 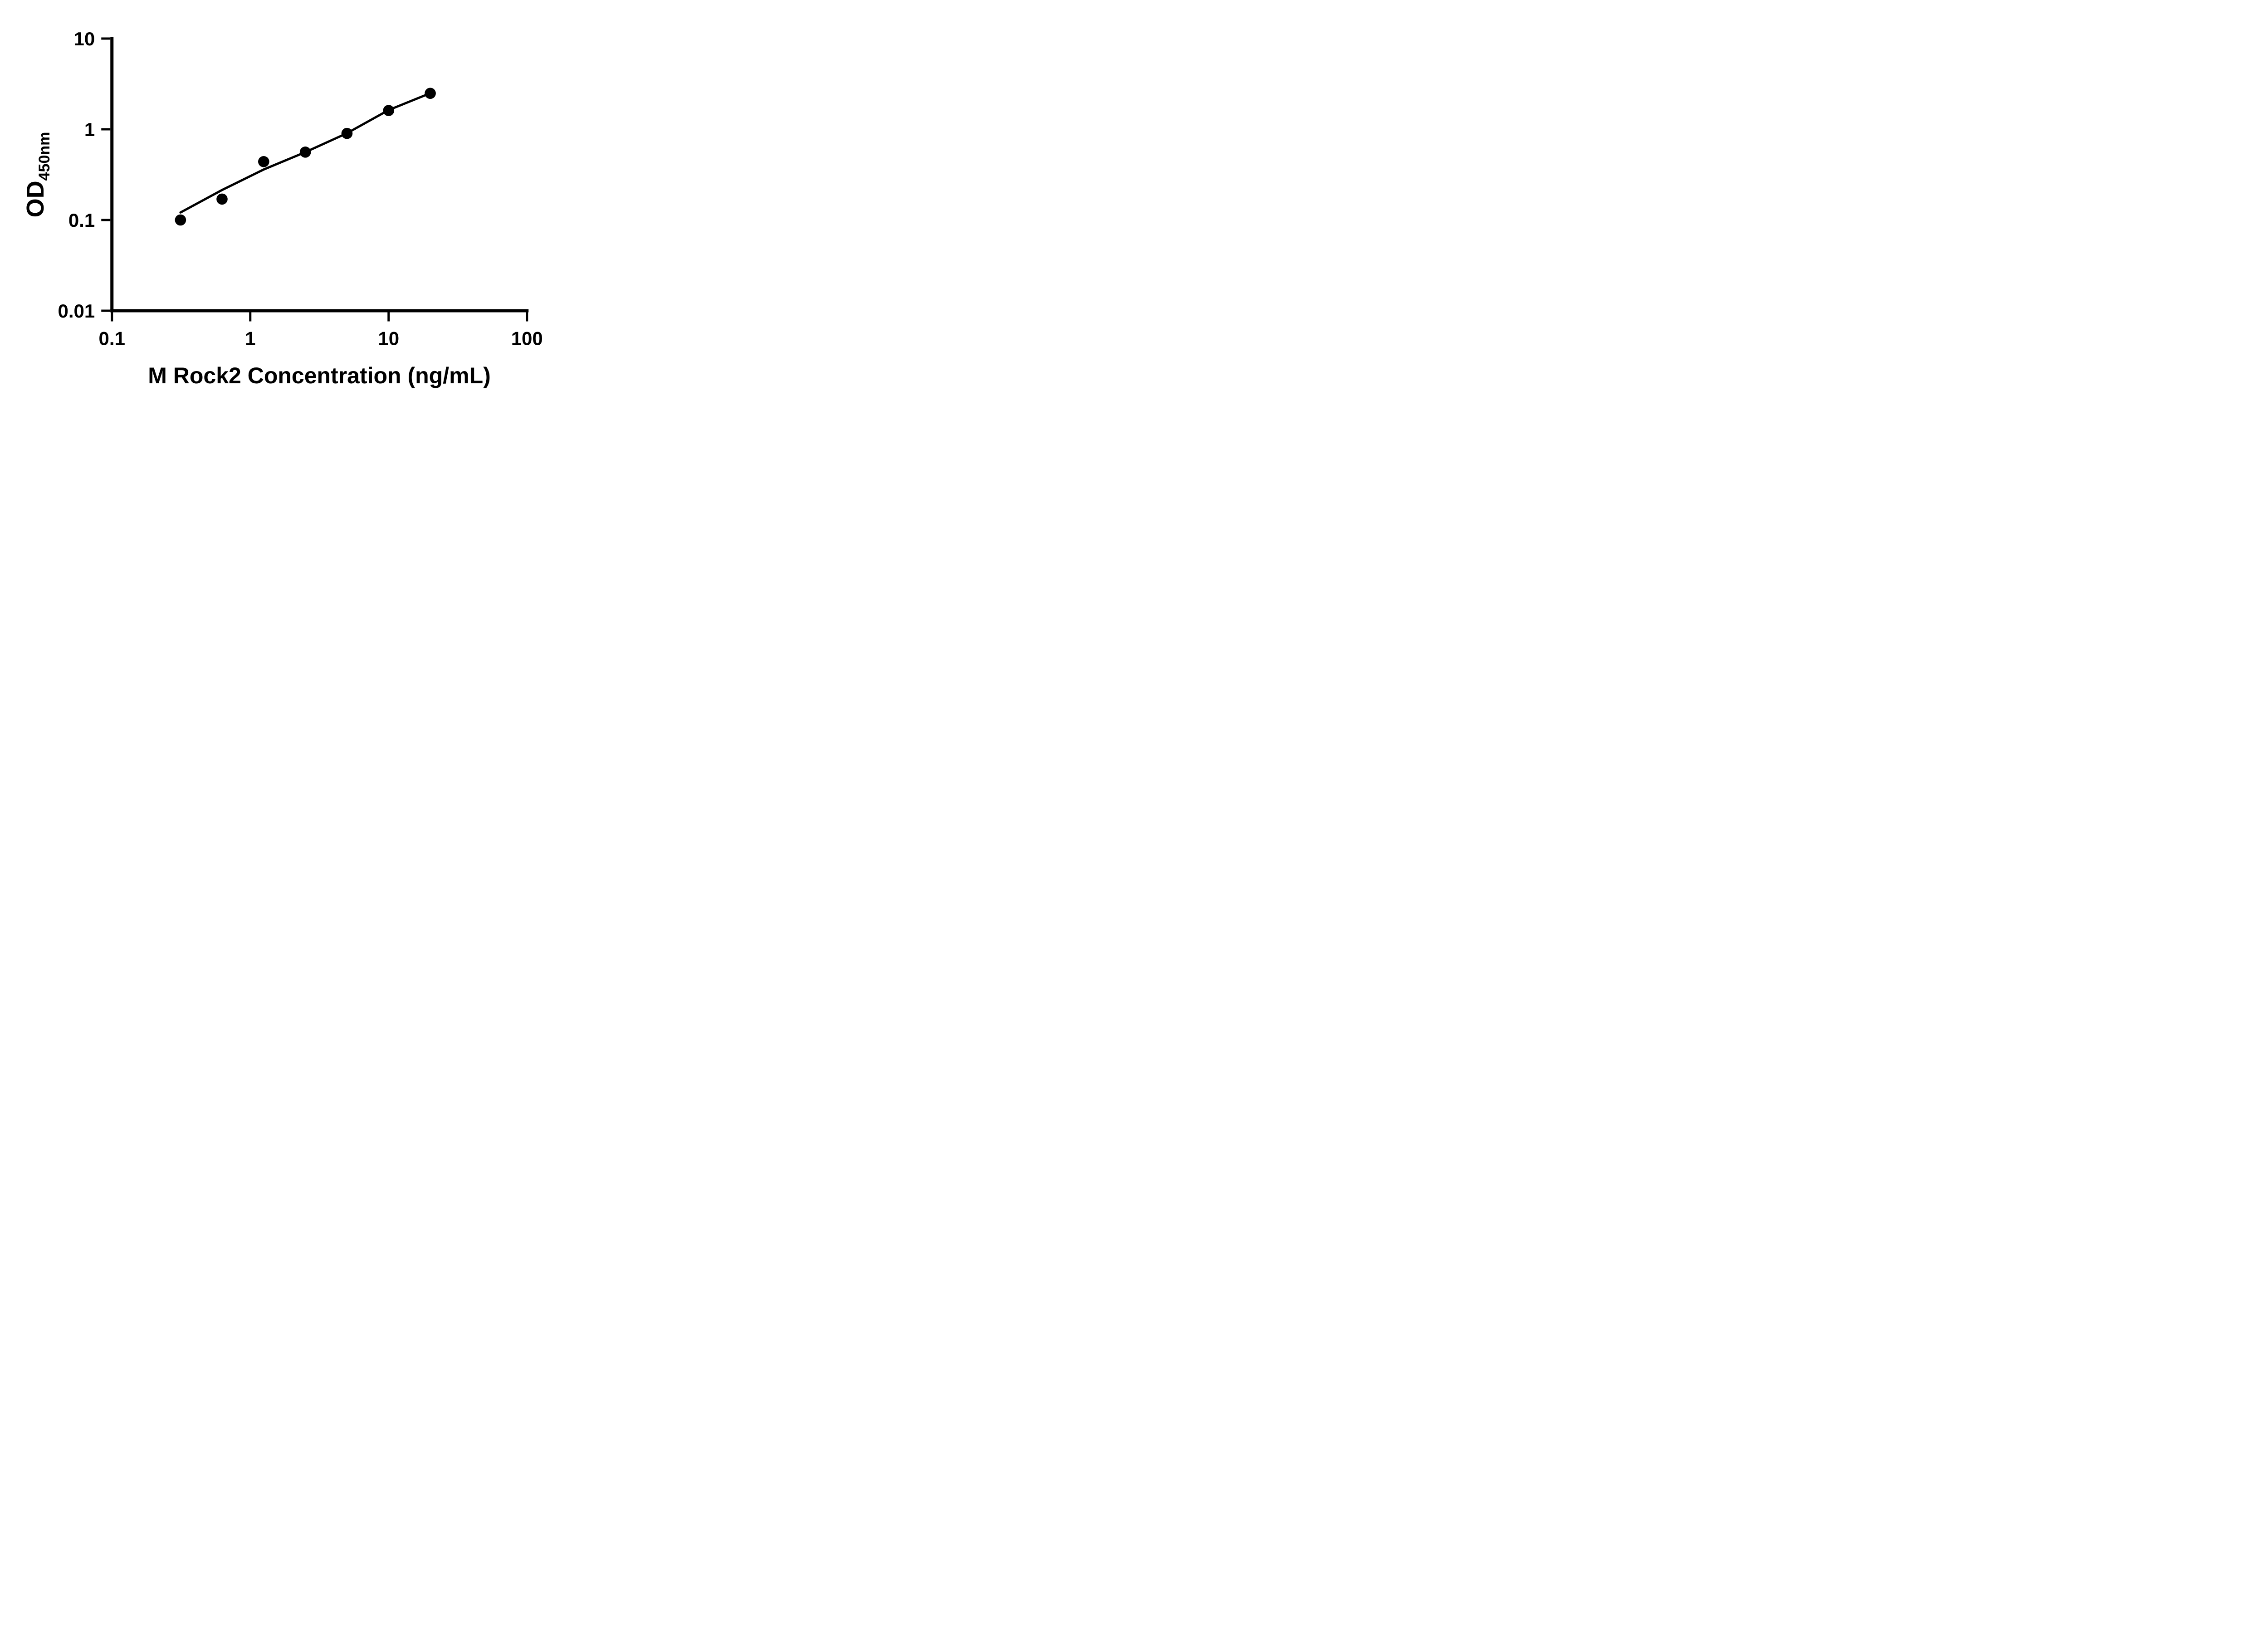 I want to click on x-tick-label: 0.1, so click(x=112, y=338).